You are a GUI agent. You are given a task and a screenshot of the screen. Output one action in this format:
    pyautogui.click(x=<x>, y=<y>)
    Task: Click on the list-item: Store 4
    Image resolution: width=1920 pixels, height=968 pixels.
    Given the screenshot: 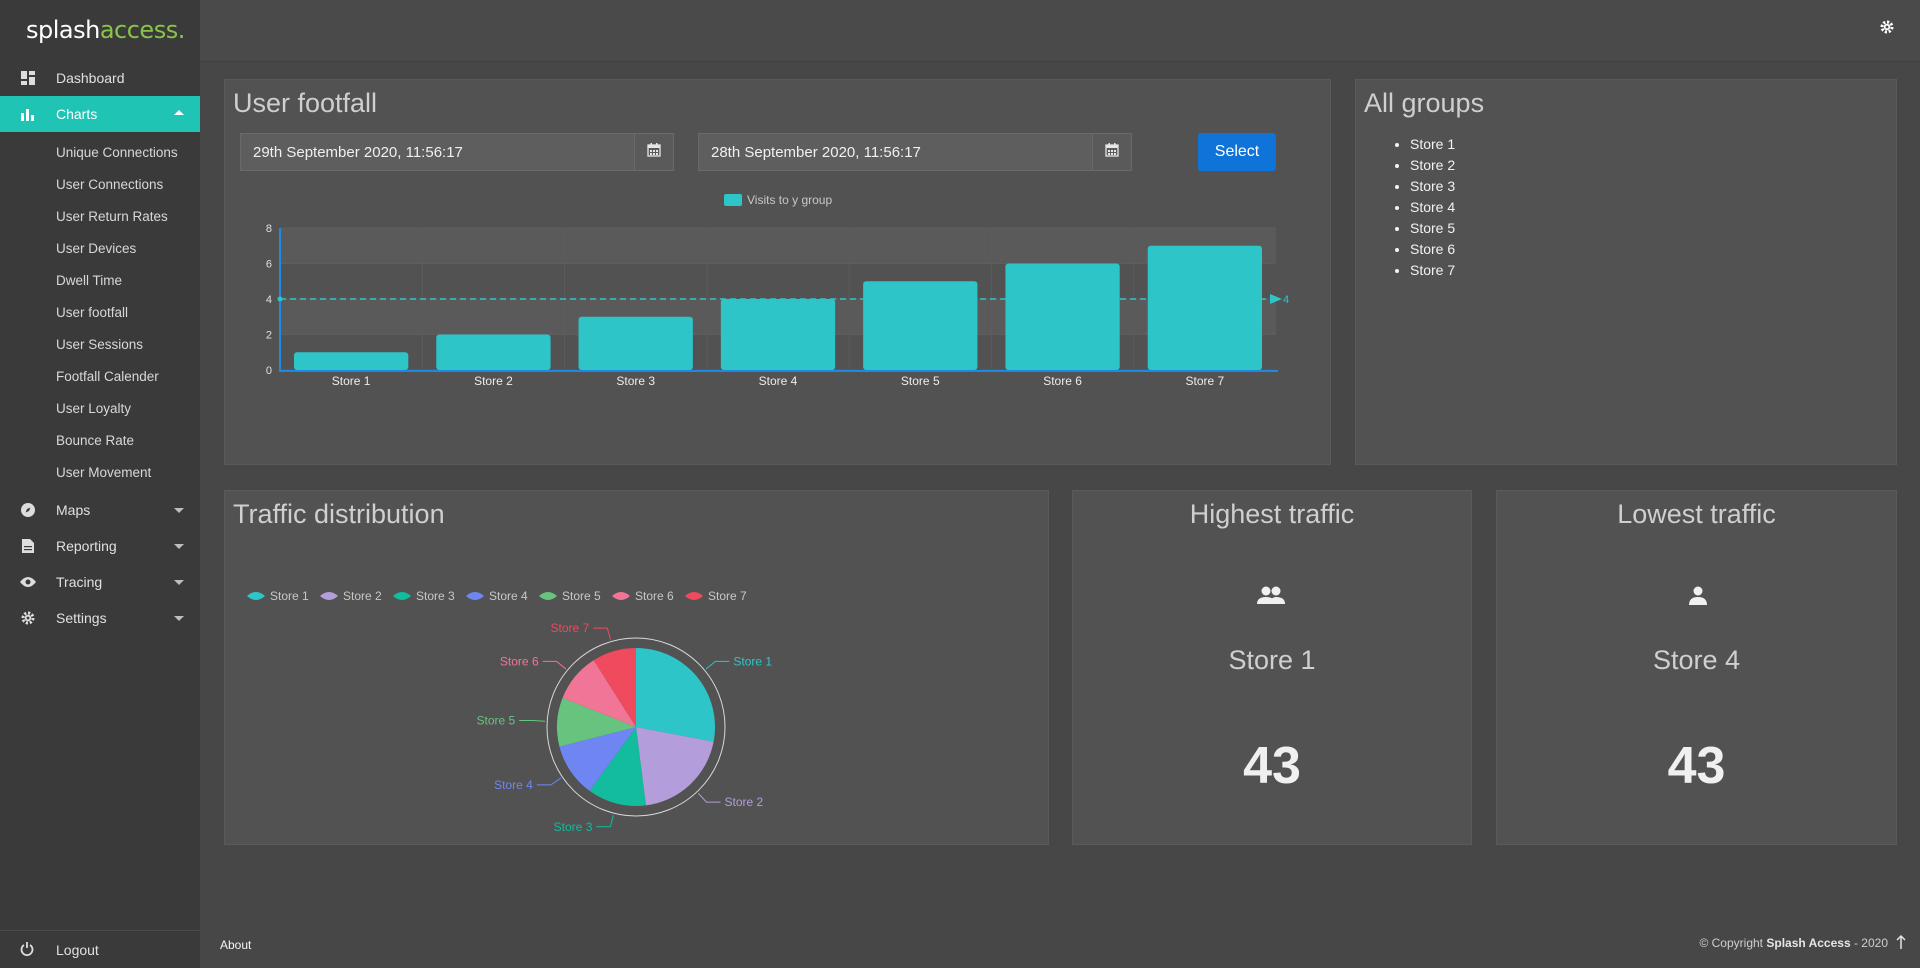 What is the action you would take?
    pyautogui.click(x=1432, y=209)
    